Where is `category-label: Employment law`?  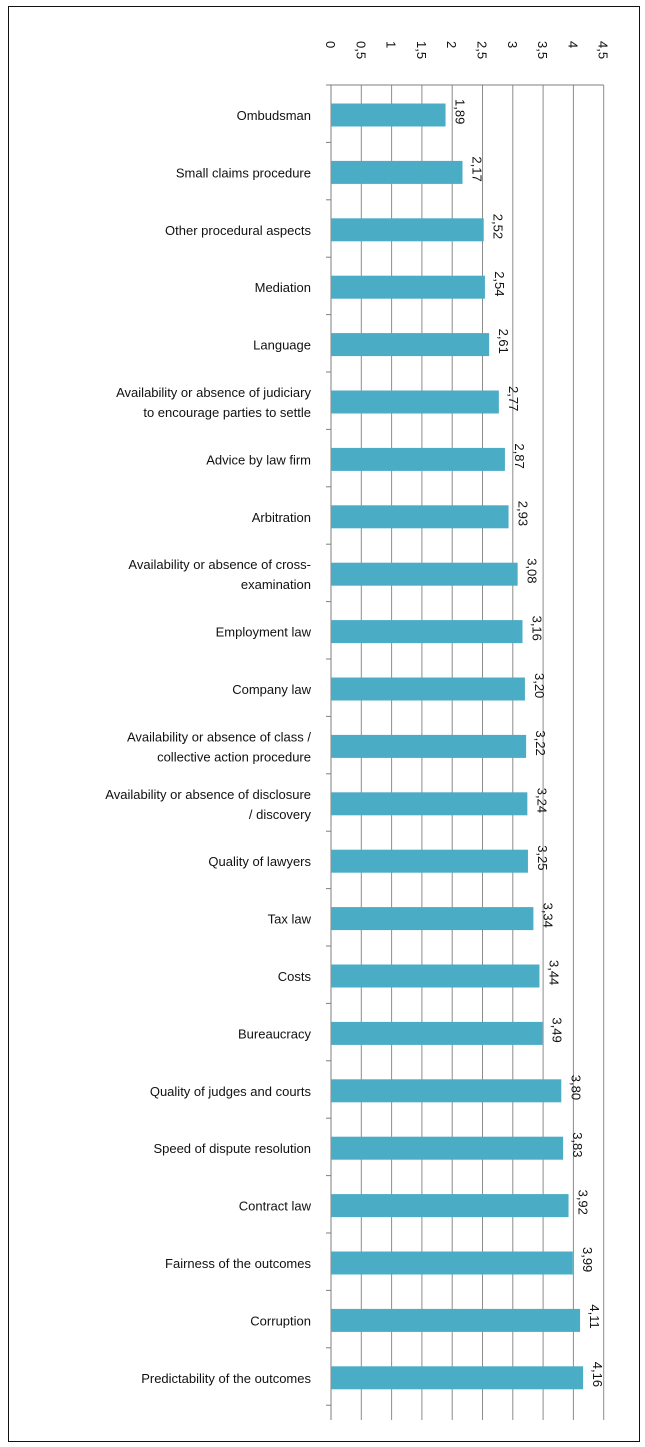
category-label: Employment law is located at coordinates (264, 632).